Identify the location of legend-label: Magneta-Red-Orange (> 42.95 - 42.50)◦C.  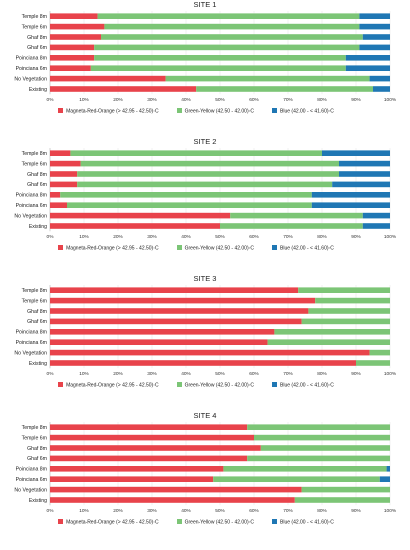
(112, 385).